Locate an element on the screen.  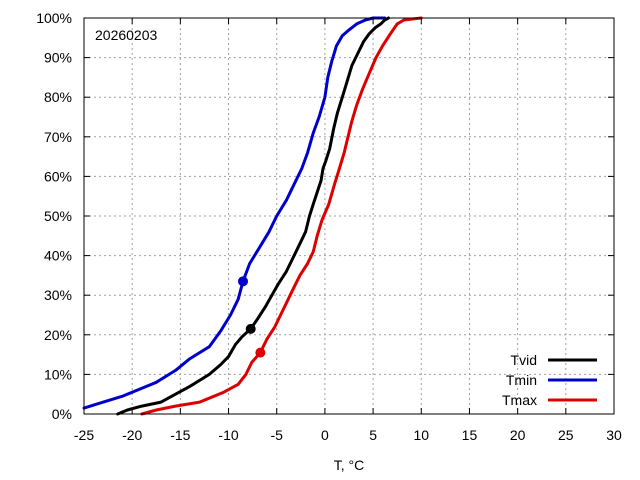
legend: Tvid Tmin Tmax is located at coordinates (549, 380).